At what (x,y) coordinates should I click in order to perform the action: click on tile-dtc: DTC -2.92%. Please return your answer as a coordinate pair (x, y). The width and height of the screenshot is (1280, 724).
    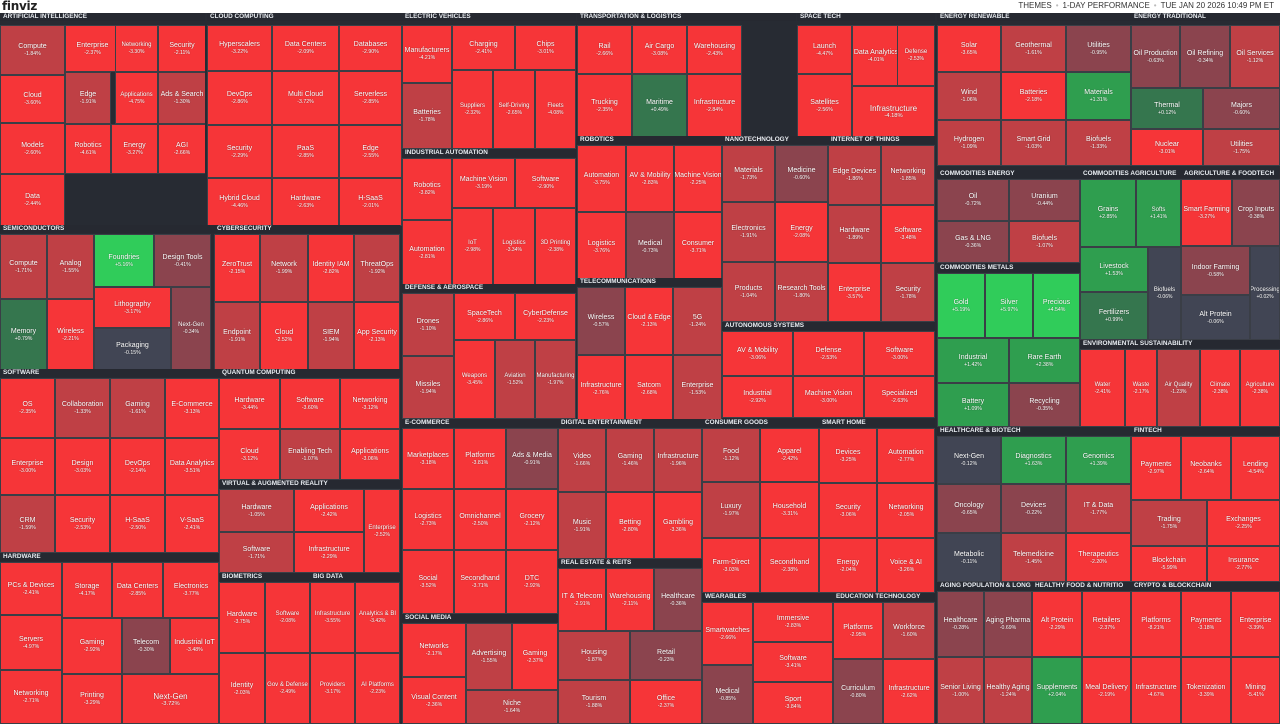
    Looking at the image, I should click on (532, 582).